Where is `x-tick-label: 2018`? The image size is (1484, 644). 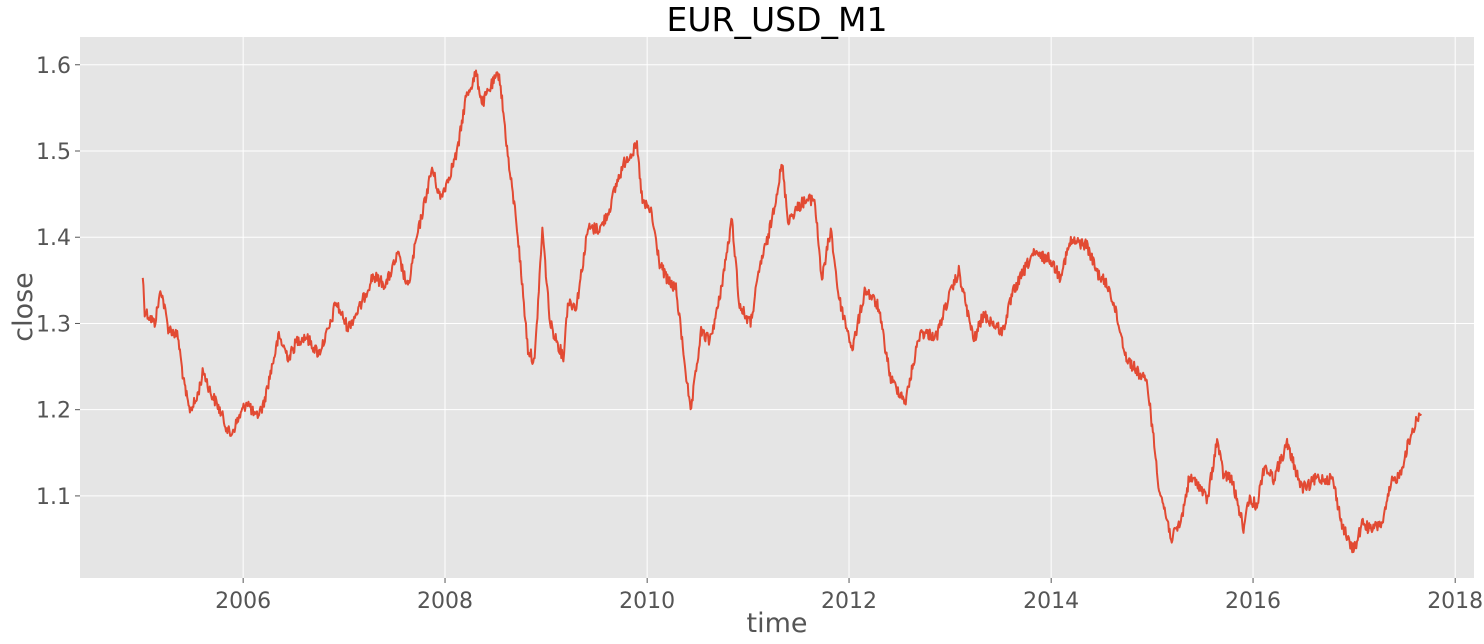
x-tick-label: 2018 is located at coordinates (1455, 601).